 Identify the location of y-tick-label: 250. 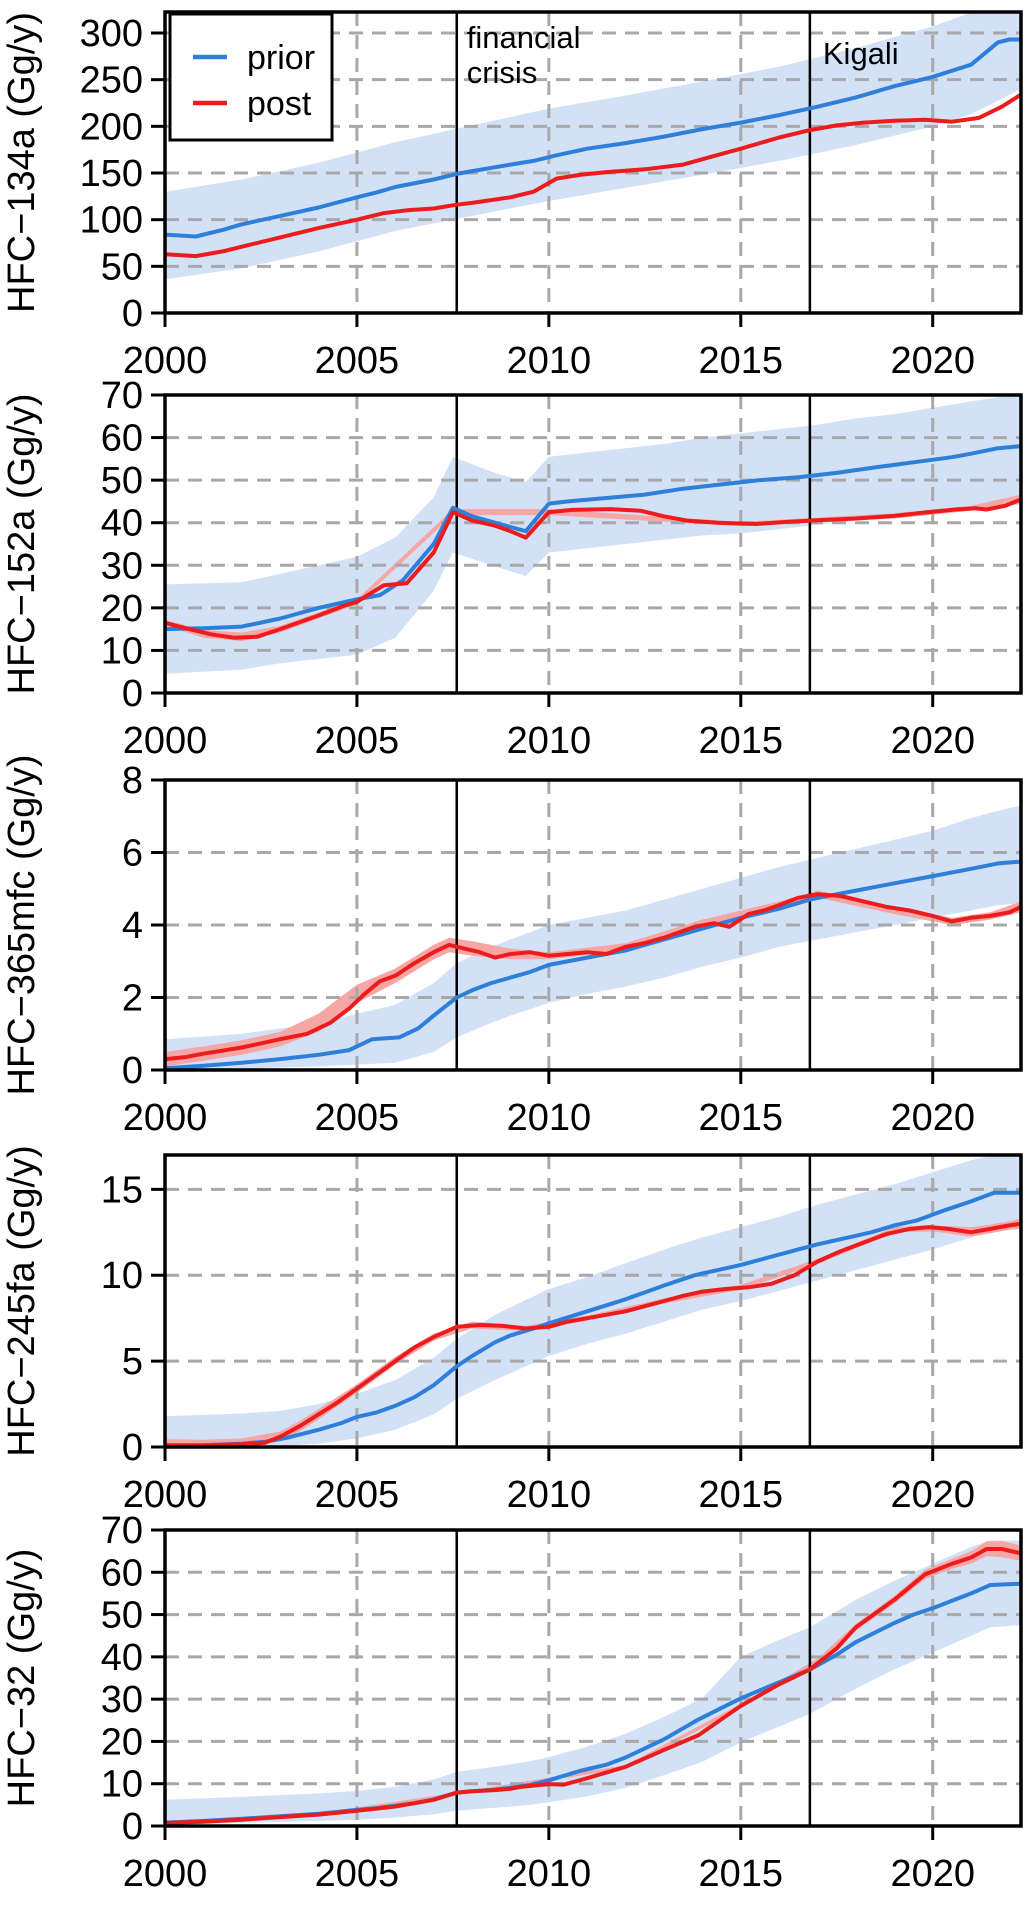
(111, 81).